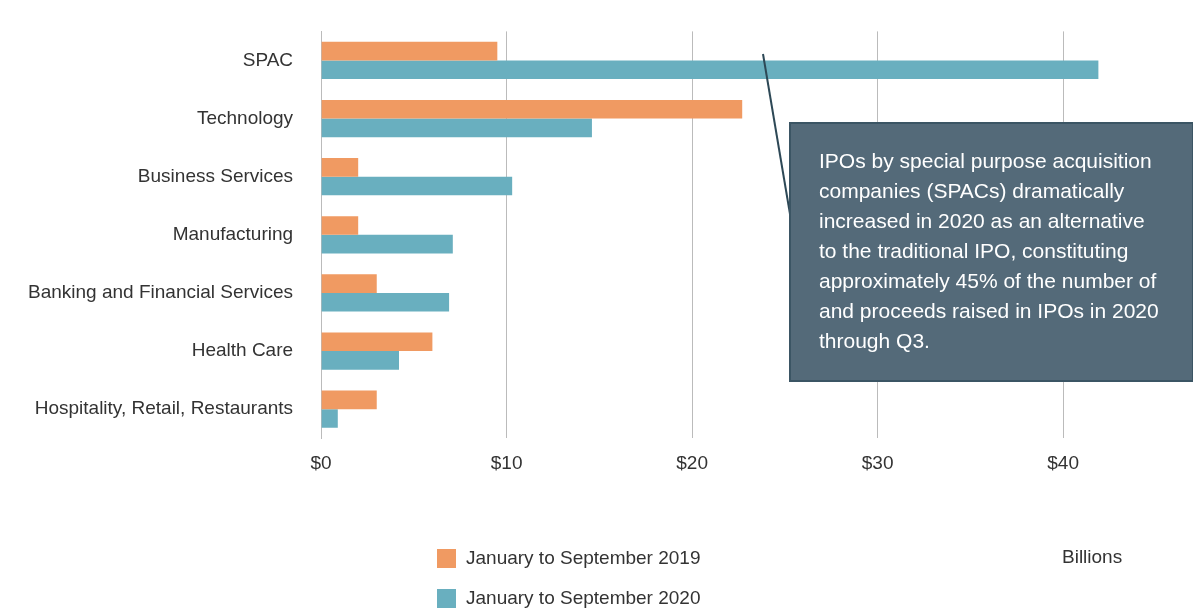  What do you see at coordinates (506, 462) in the screenshot?
I see `x-tick-label: $10` at bounding box center [506, 462].